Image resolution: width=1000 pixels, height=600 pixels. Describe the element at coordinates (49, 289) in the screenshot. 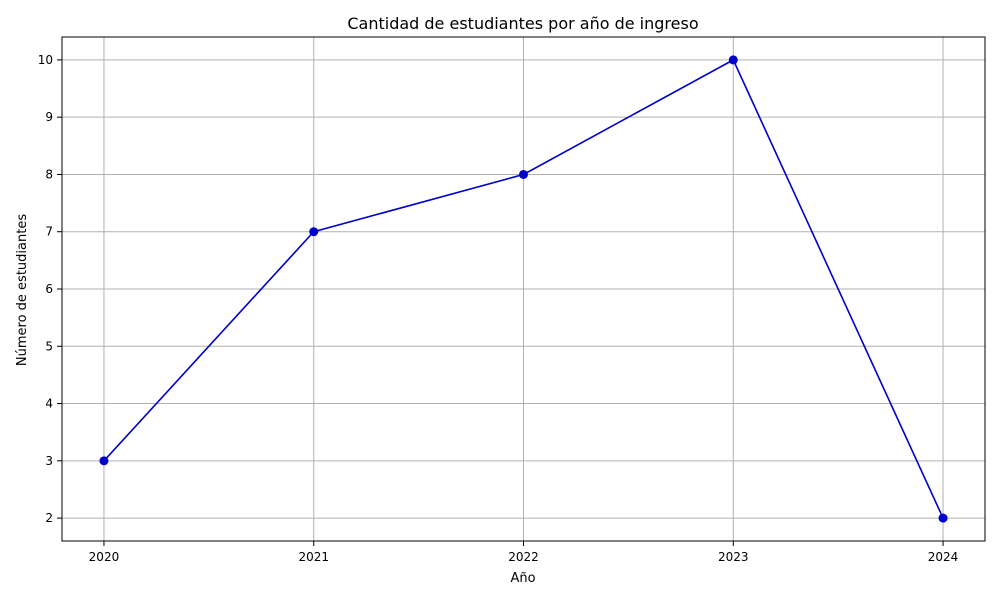

I see `y-tick-label: 6` at that location.